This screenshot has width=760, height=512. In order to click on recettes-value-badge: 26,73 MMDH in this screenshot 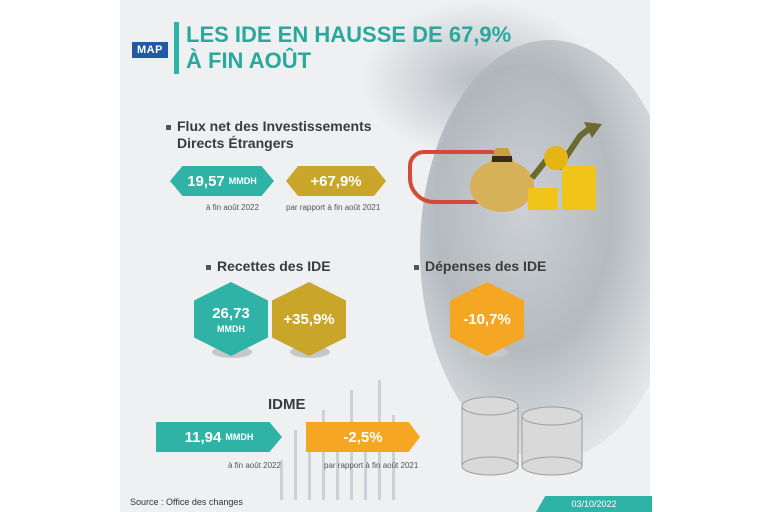, I will do `click(231, 319)`.